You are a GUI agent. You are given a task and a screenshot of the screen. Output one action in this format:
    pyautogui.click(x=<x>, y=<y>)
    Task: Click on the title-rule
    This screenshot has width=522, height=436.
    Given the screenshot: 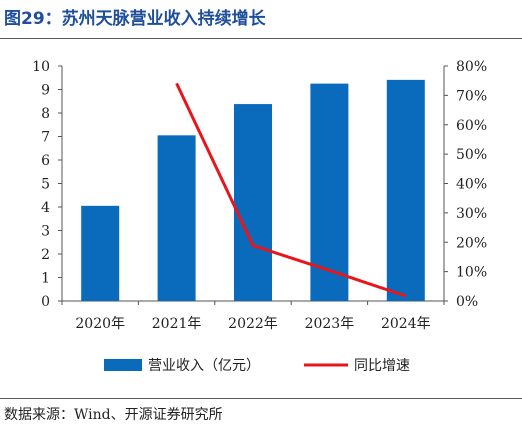 What is the action you would take?
    pyautogui.click(x=261, y=38)
    